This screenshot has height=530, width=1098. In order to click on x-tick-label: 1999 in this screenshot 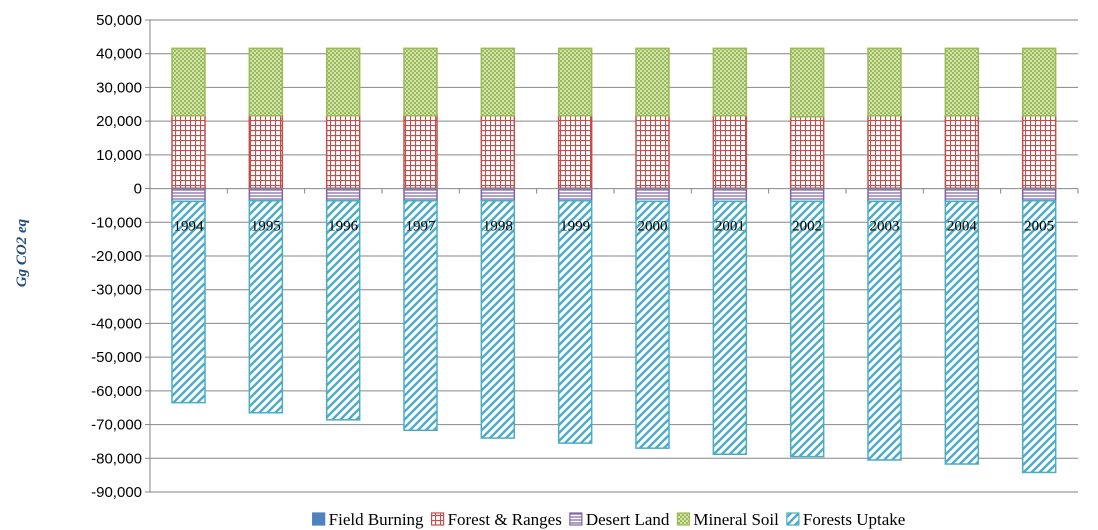, I will do `click(575, 227)`.